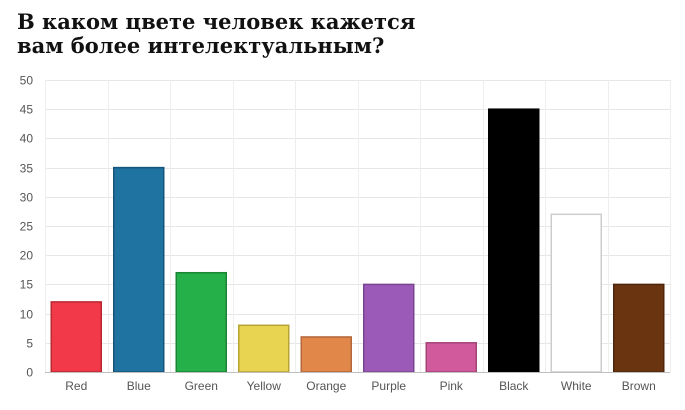 This screenshot has width=685, height=410. What do you see at coordinates (326, 386) in the screenshot?
I see `x-tick-label: Orange` at bounding box center [326, 386].